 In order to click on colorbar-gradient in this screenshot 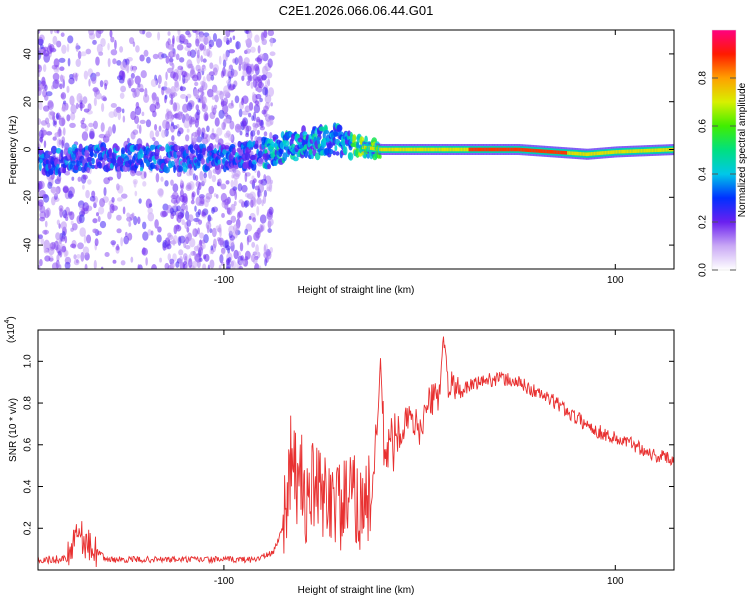, I will do `click(724, 150)`.